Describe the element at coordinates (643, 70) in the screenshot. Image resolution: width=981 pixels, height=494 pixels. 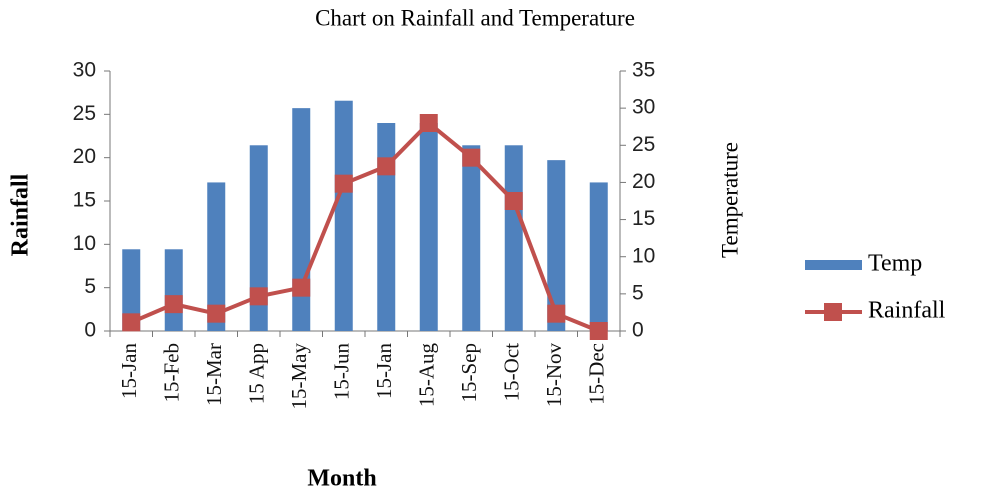
I see `y2-tick-label: 35` at that location.